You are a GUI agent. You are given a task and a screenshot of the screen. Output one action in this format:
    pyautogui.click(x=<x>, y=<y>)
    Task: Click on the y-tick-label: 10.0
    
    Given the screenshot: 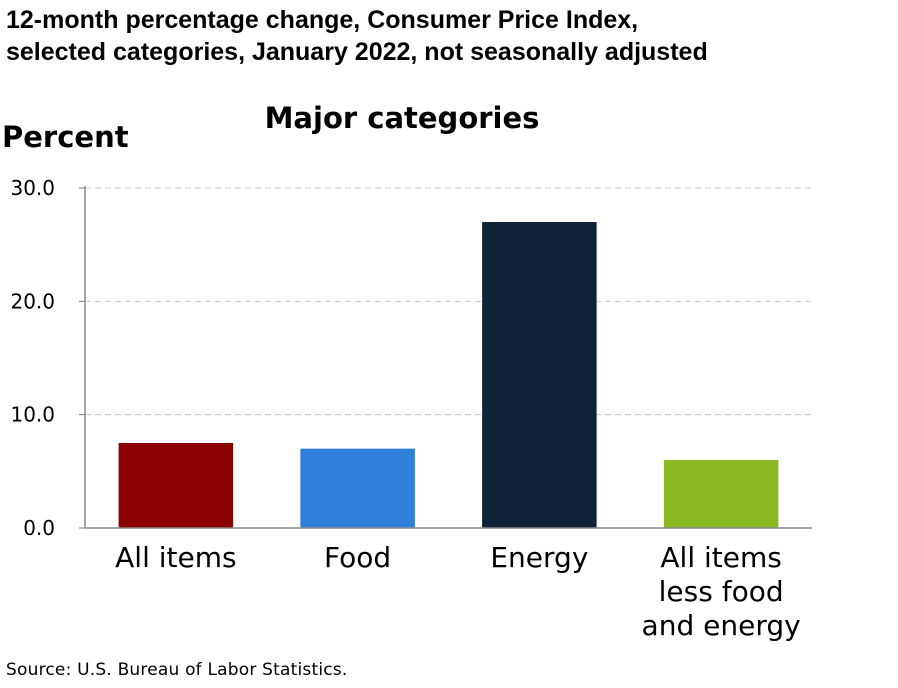 What is the action you would take?
    pyautogui.click(x=32, y=415)
    